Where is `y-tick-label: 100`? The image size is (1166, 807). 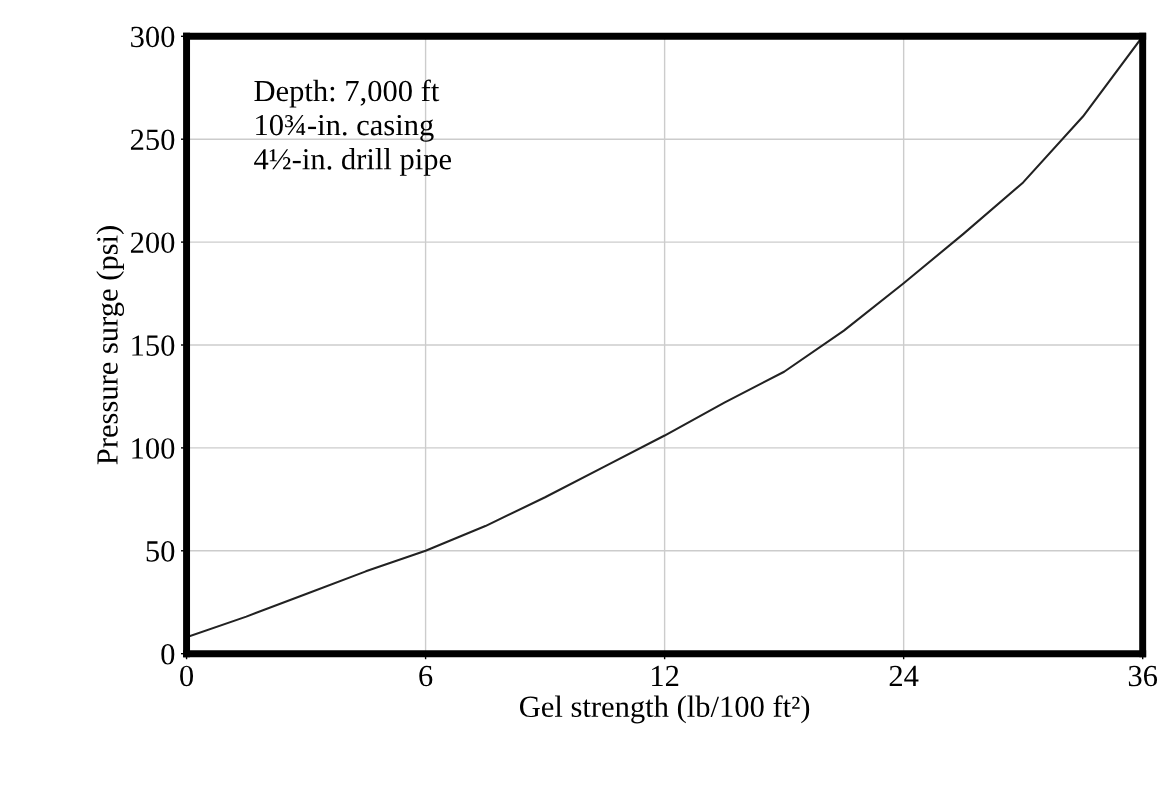
y-tick-label: 100 is located at coordinates (153, 448).